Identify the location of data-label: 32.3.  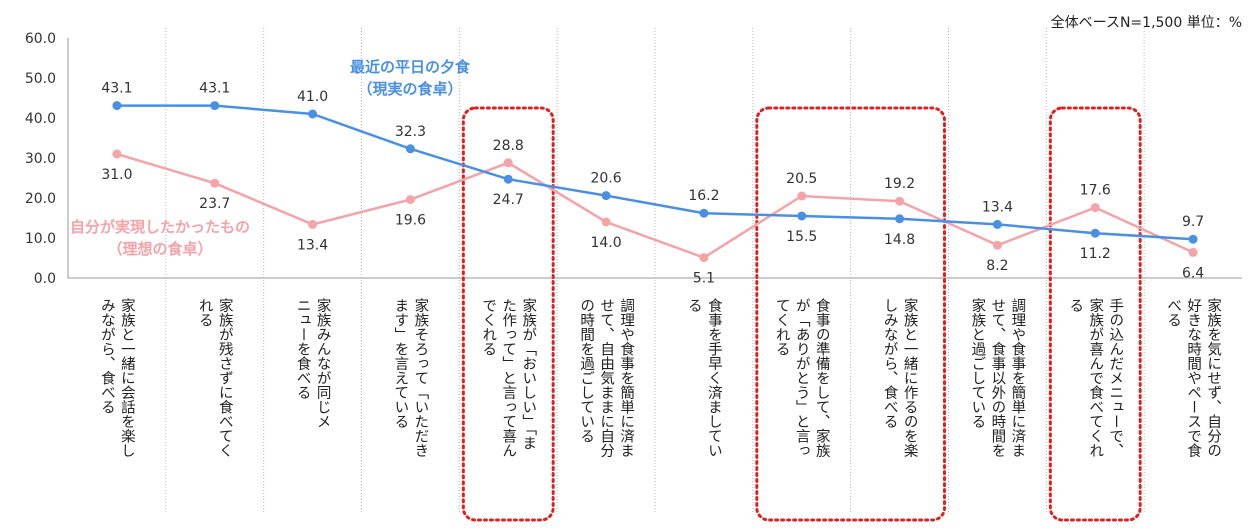
(410, 132).